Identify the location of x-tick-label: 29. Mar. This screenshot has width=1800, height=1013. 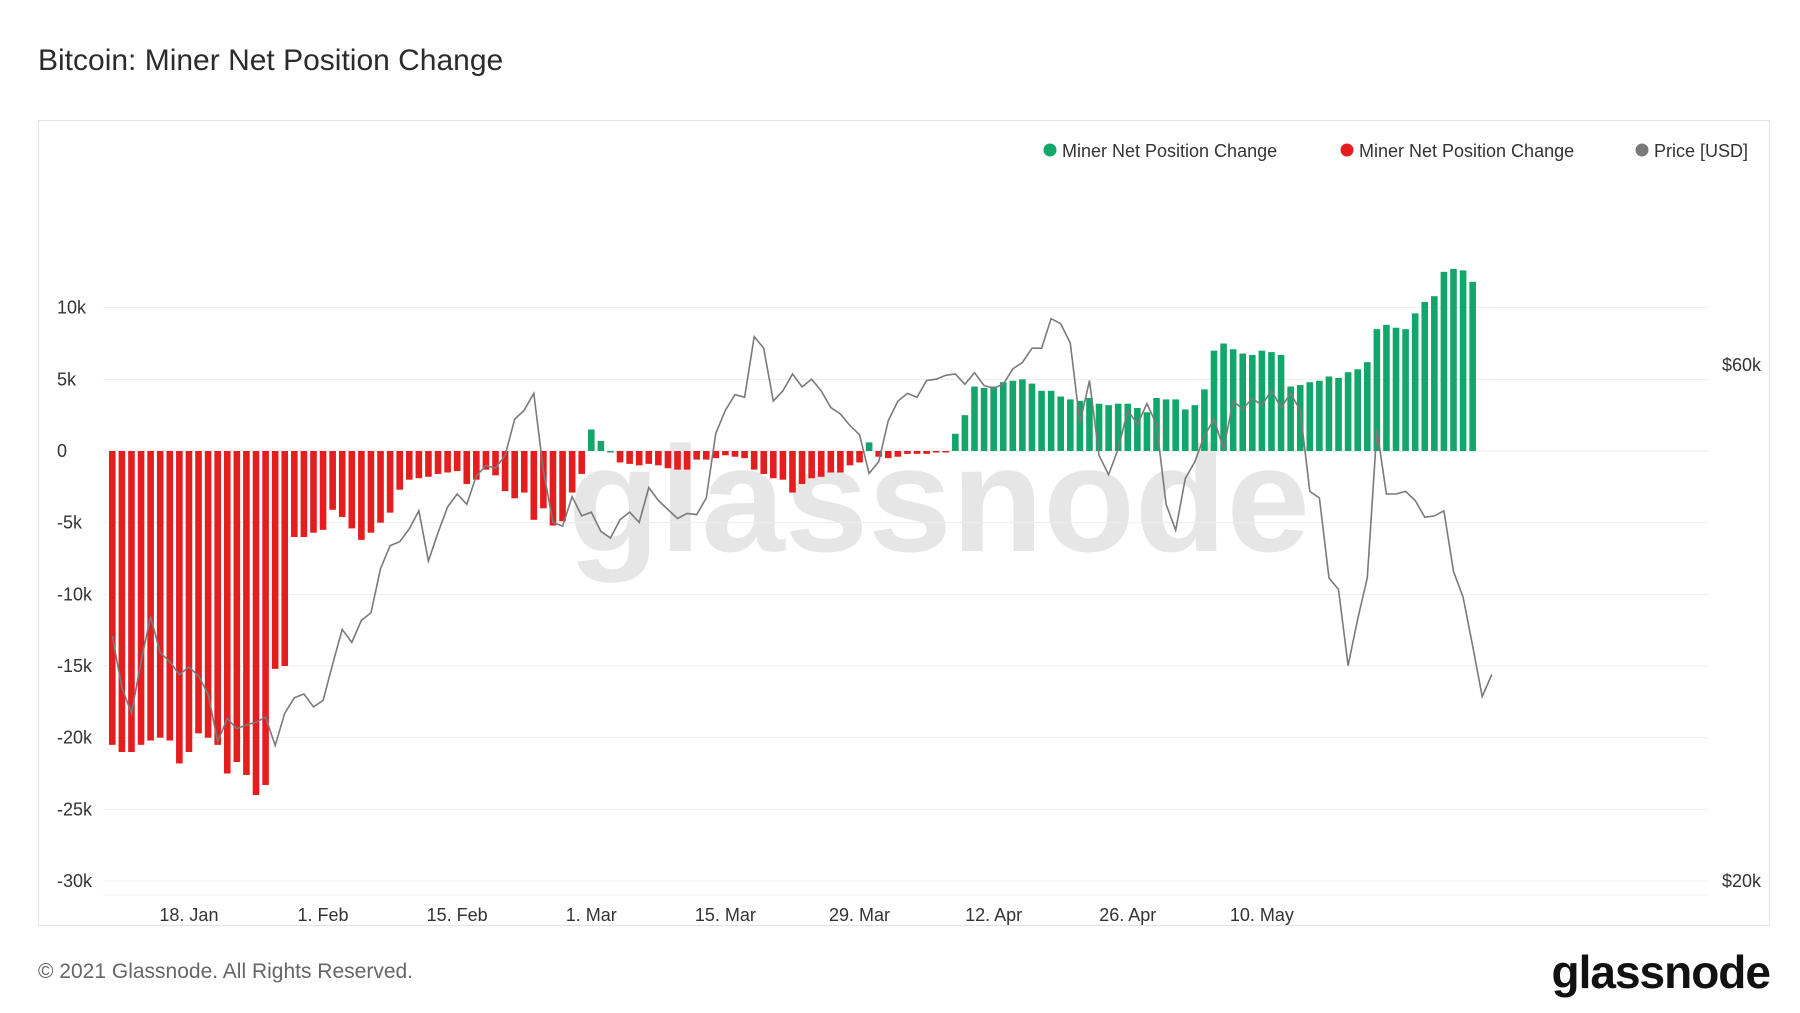
(859, 915).